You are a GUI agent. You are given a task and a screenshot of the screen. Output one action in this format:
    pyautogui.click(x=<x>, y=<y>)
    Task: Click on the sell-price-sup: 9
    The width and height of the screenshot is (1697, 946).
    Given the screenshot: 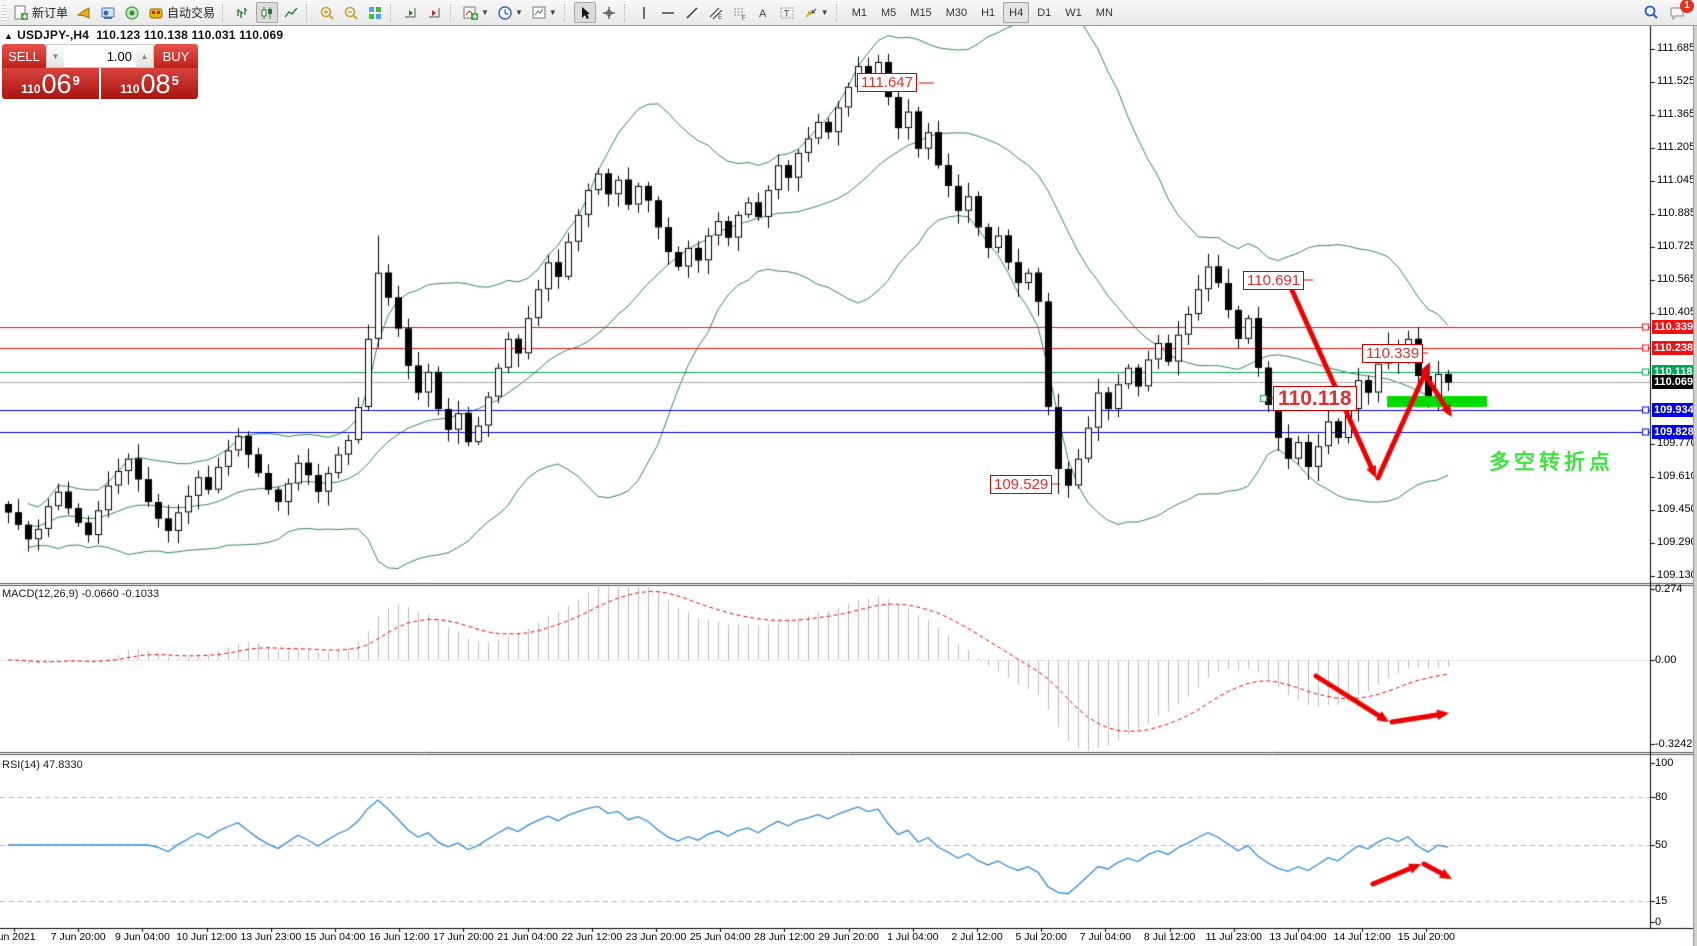 What is the action you would take?
    pyautogui.click(x=76, y=80)
    